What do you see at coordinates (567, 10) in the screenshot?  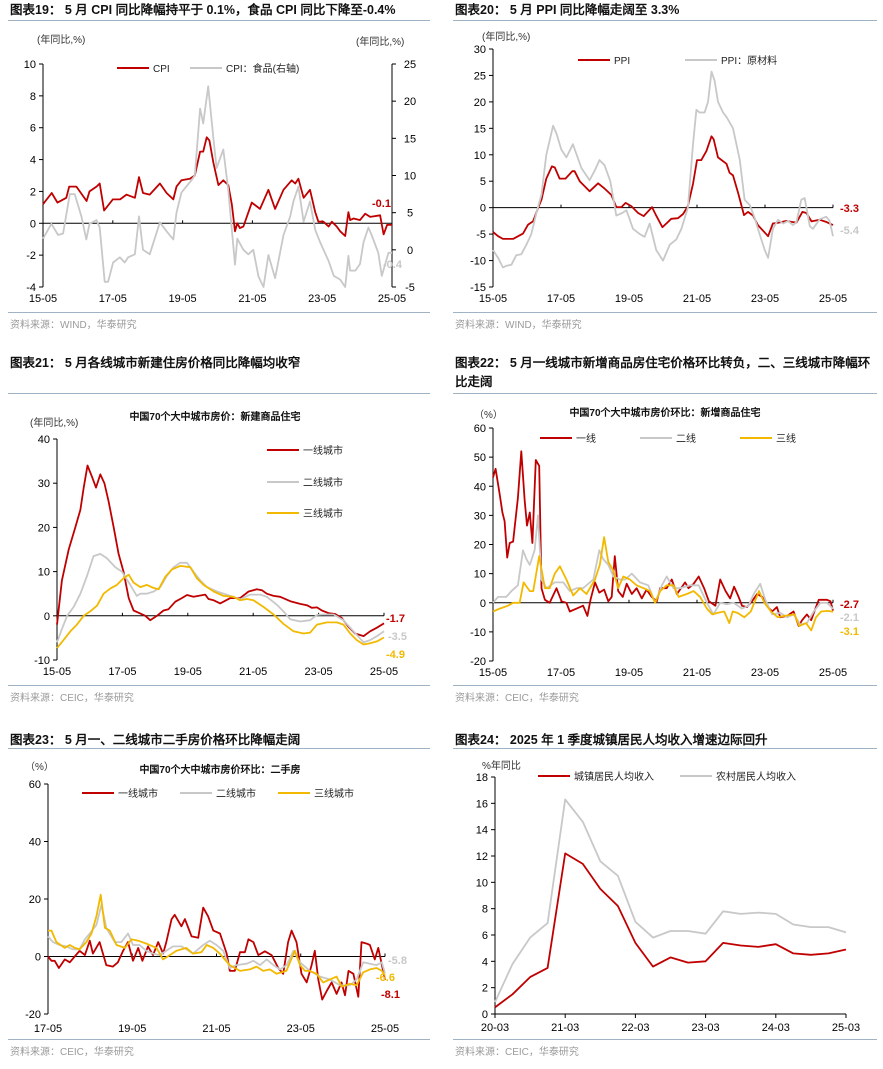 I see `chart20-title: 图表20： 5 月 PPI 同比降幅走阔至 3.3%` at bounding box center [567, 10].